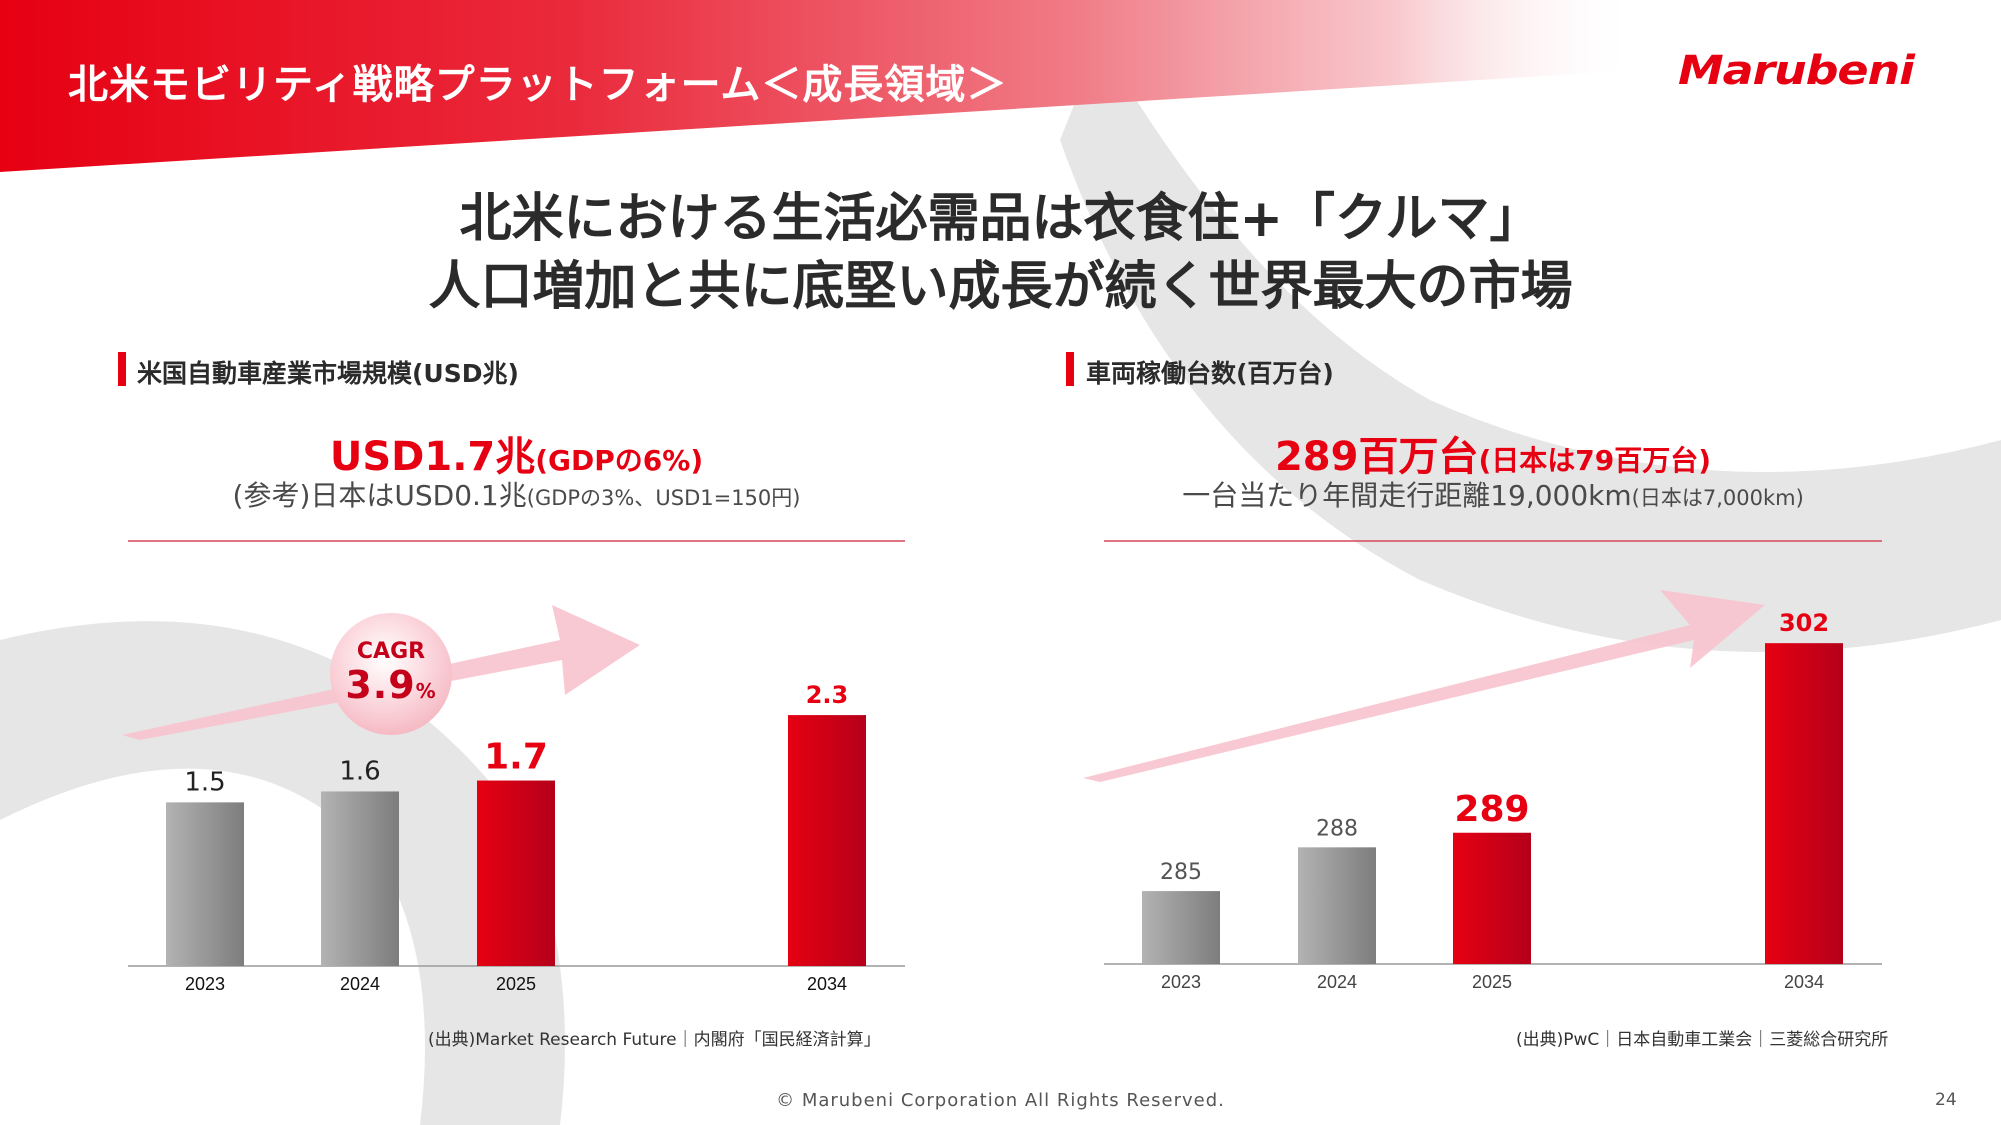  What do you see at coordinates (1070, 369) in the screenshot?
I see `section-marker-right` at bounding box center [1070, 369].